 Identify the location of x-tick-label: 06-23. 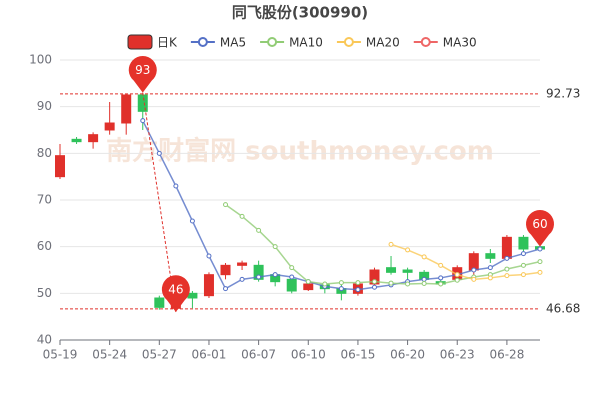
(457, 355).